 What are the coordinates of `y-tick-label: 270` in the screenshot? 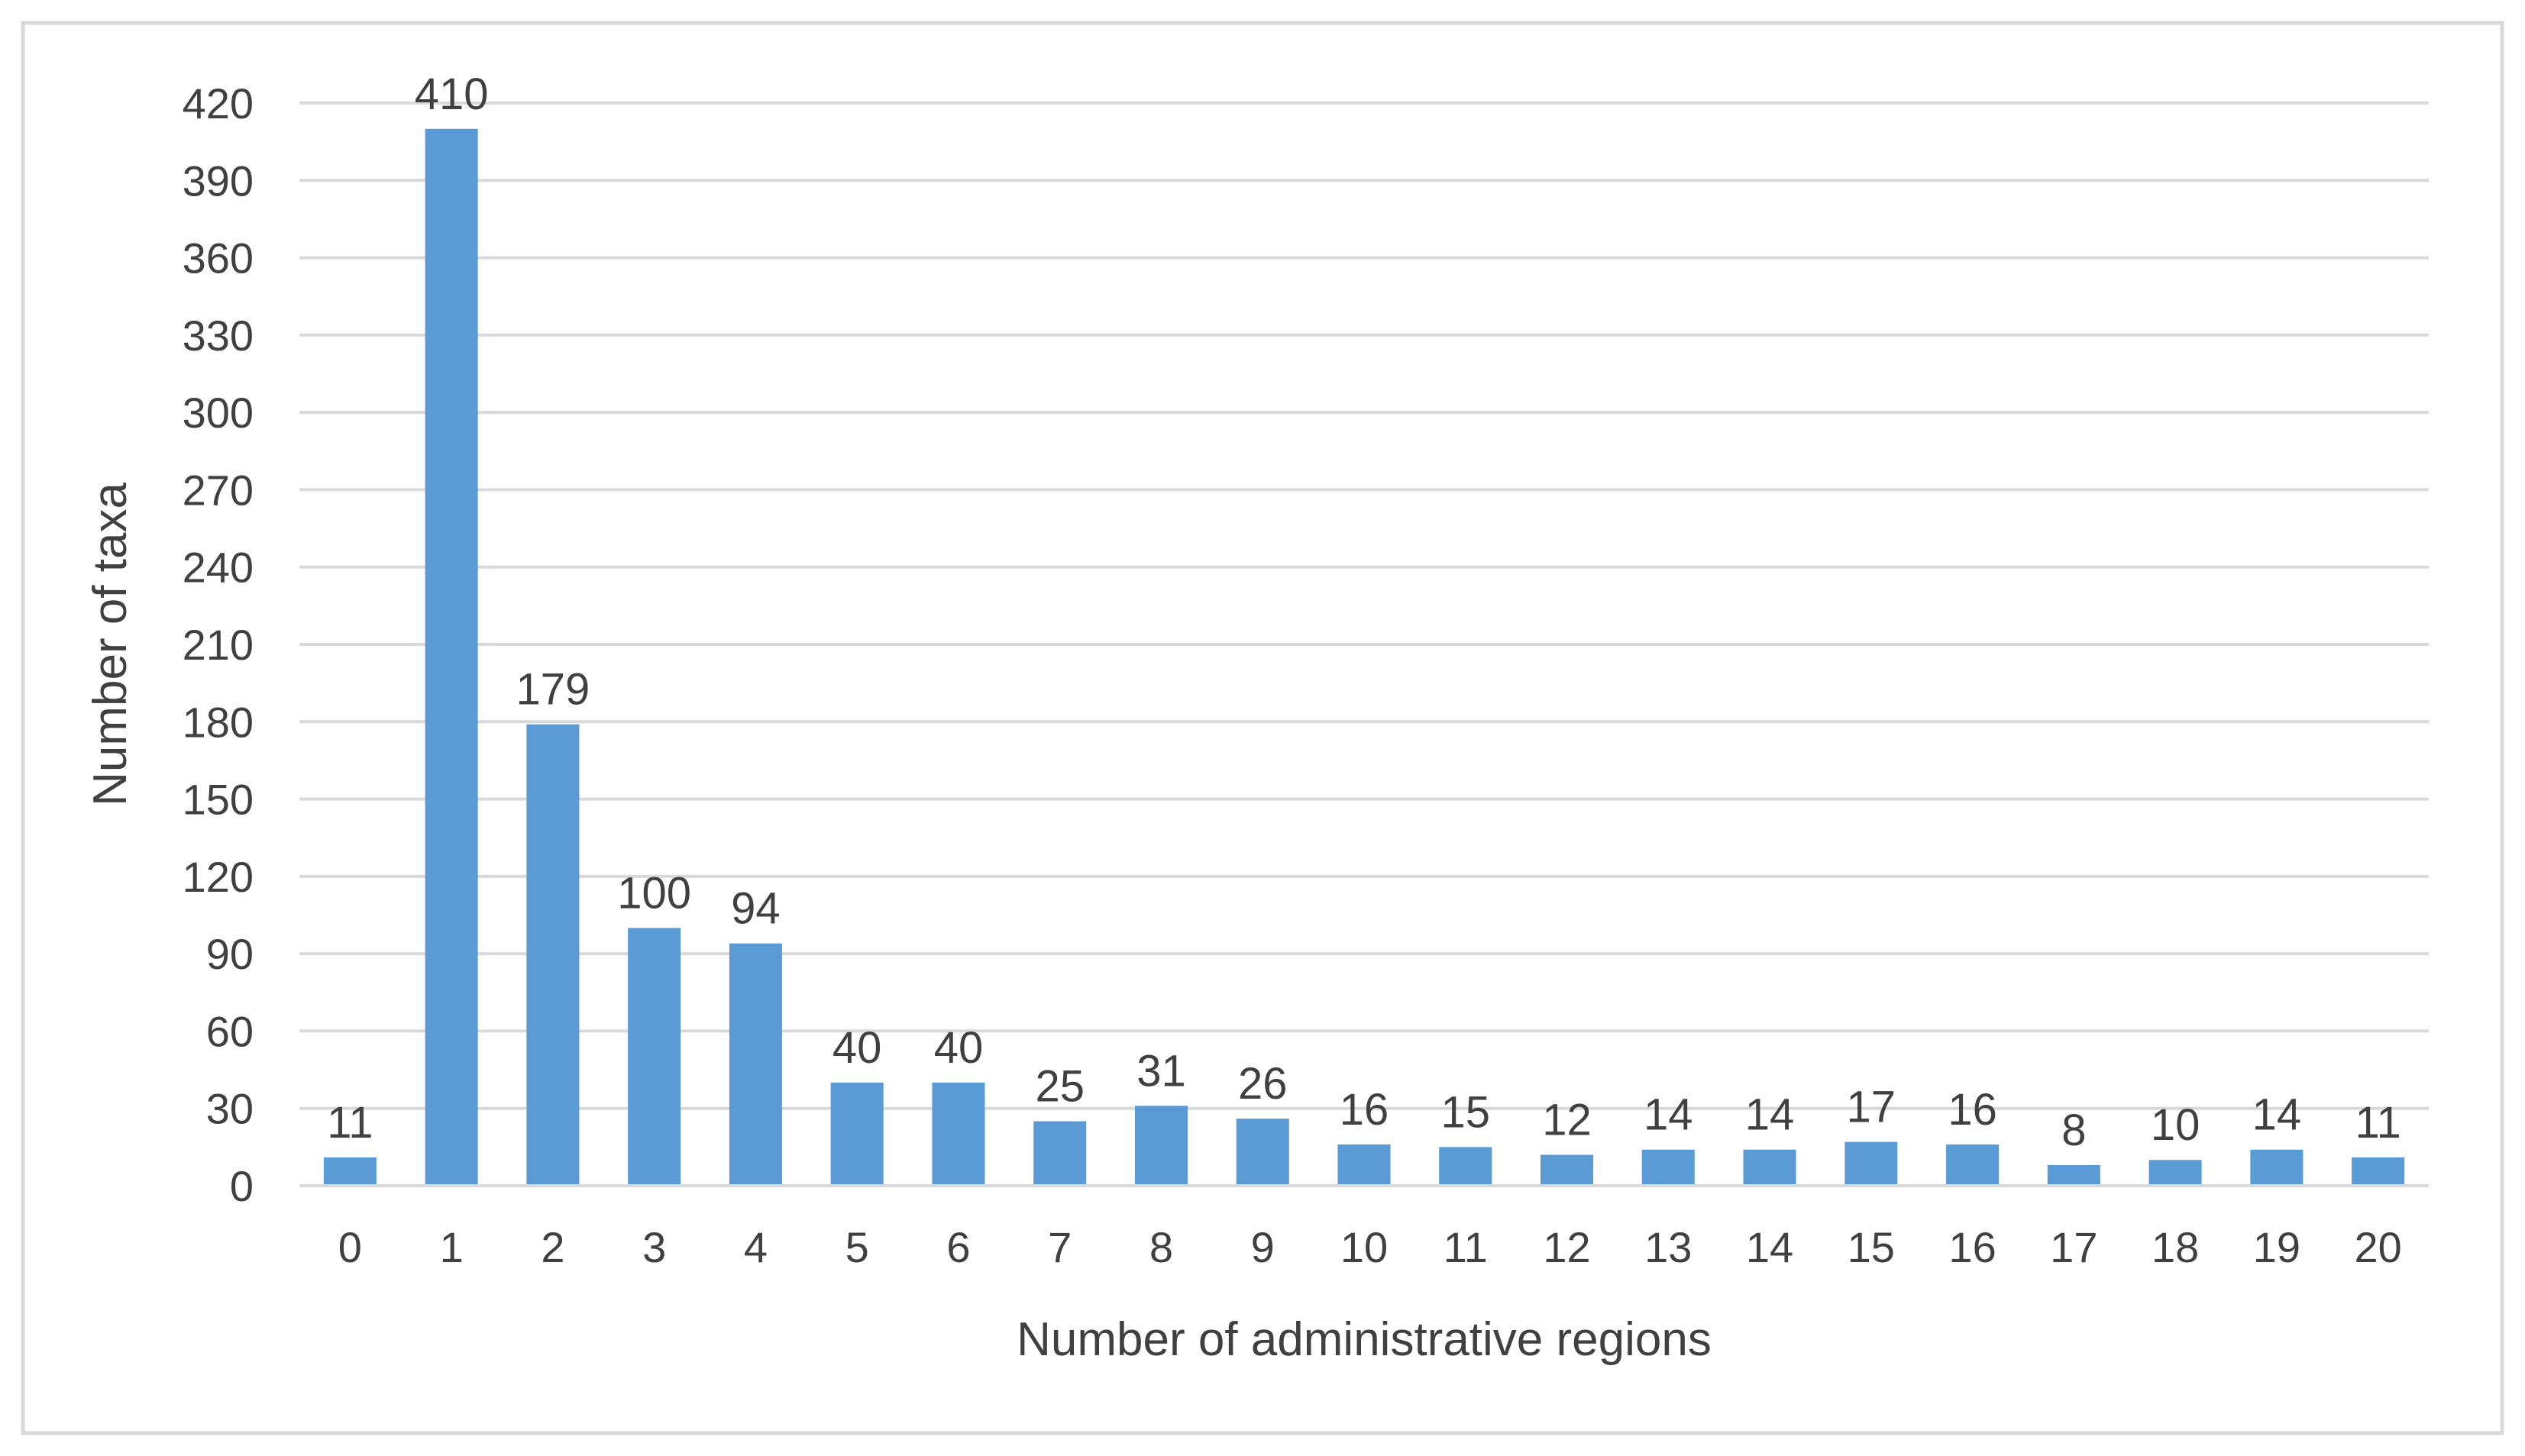 It's located at (218, 490).